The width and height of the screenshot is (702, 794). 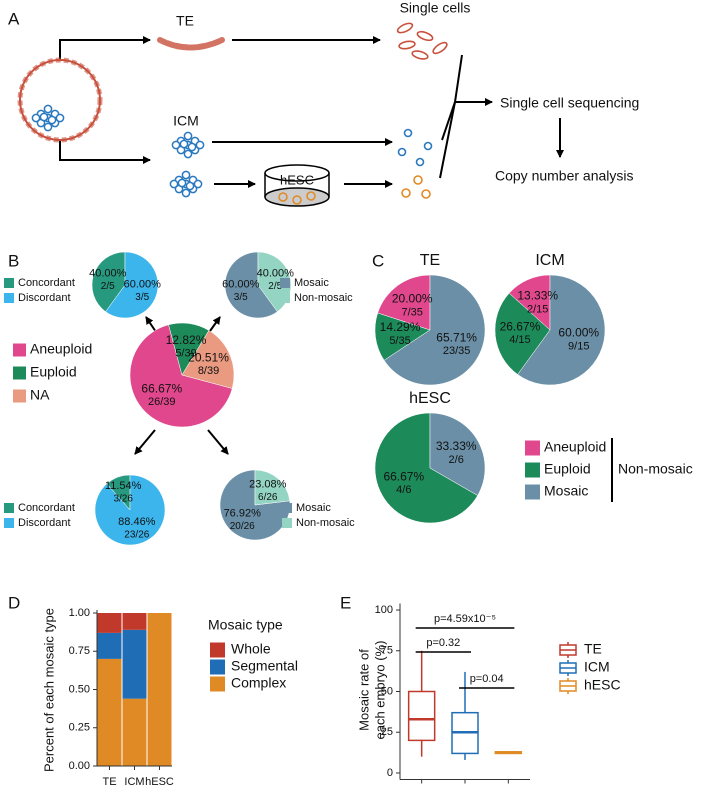 What do you see at coordinates (123, 499) in the screenshot?
I see `count-label: 3/26` at bounding box center [123, 499].